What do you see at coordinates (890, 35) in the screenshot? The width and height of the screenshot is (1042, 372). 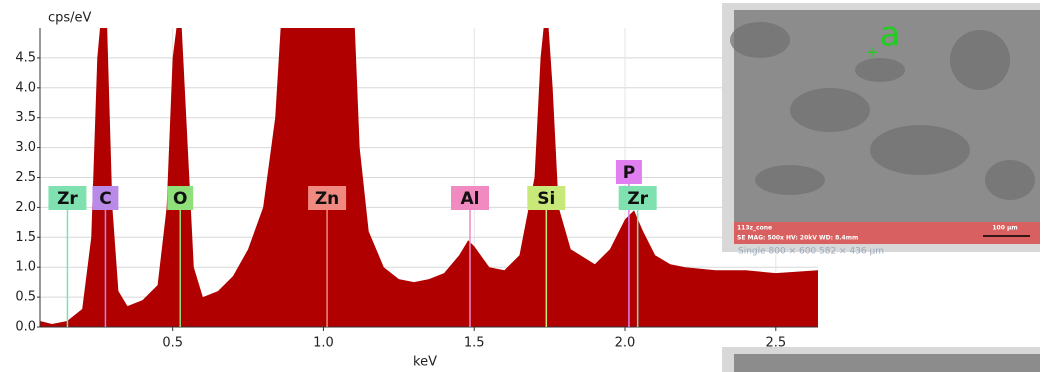 I see `point-label: a` at bounding box center [890, 35].